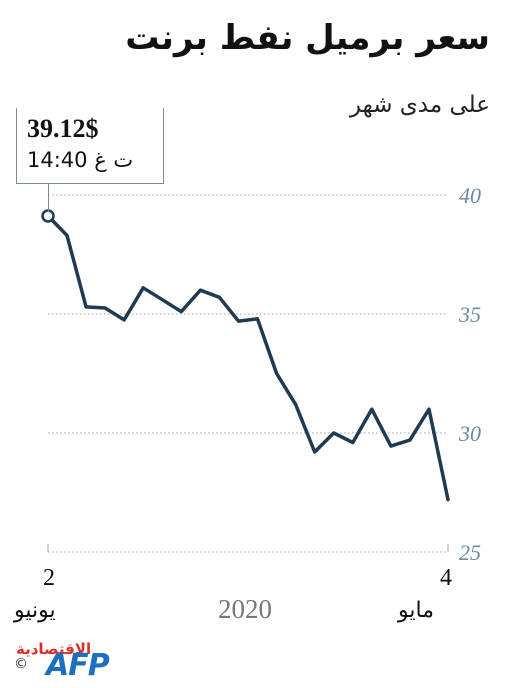 The image size is (512, 688). I want to click on callout-pointer, so click(48, 198).